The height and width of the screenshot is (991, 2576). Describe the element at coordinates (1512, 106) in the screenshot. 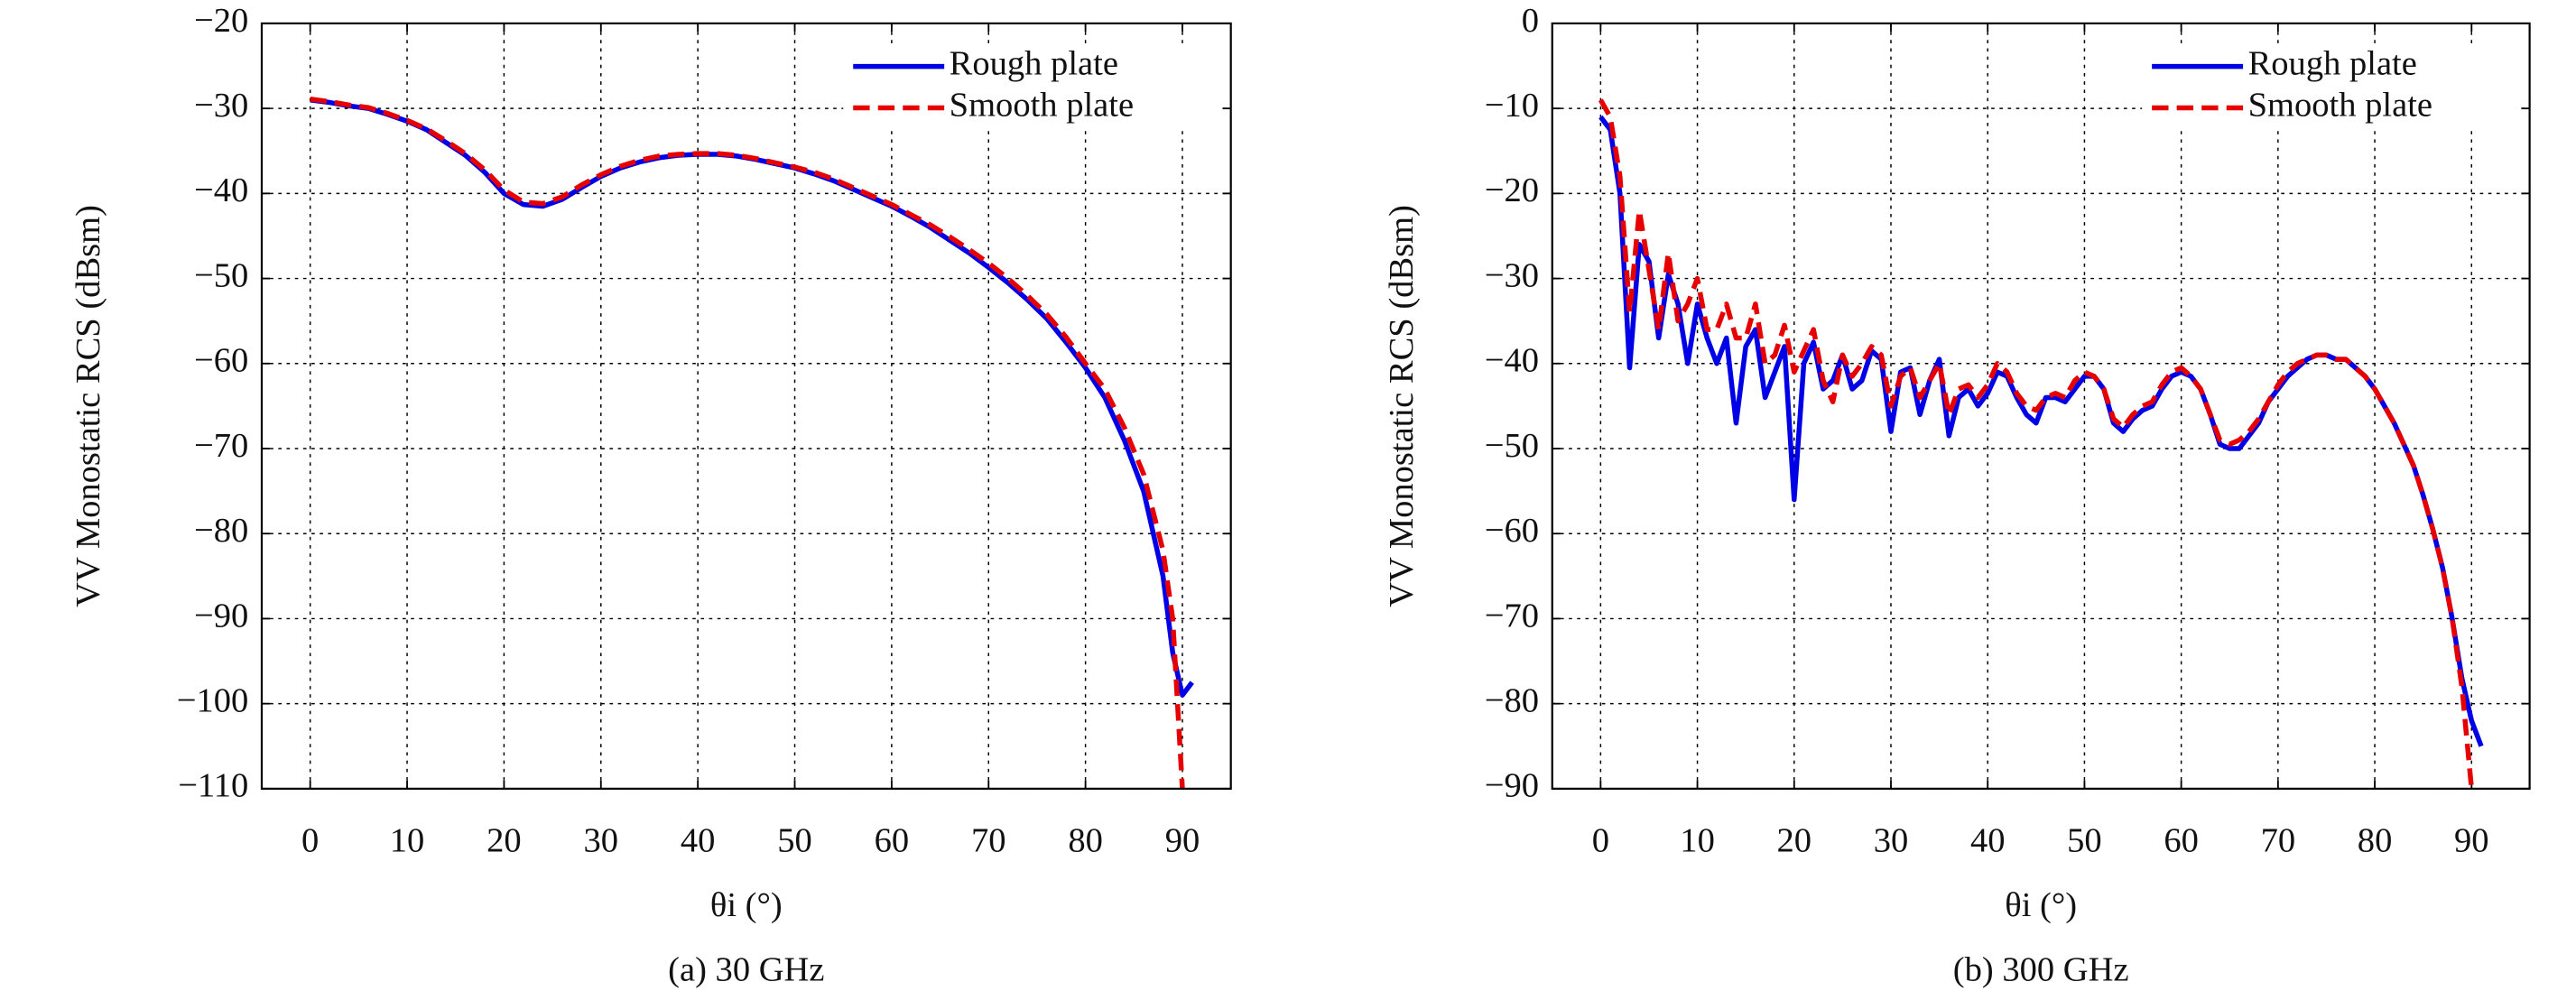

I see `y-tick-label: −10` at that location.